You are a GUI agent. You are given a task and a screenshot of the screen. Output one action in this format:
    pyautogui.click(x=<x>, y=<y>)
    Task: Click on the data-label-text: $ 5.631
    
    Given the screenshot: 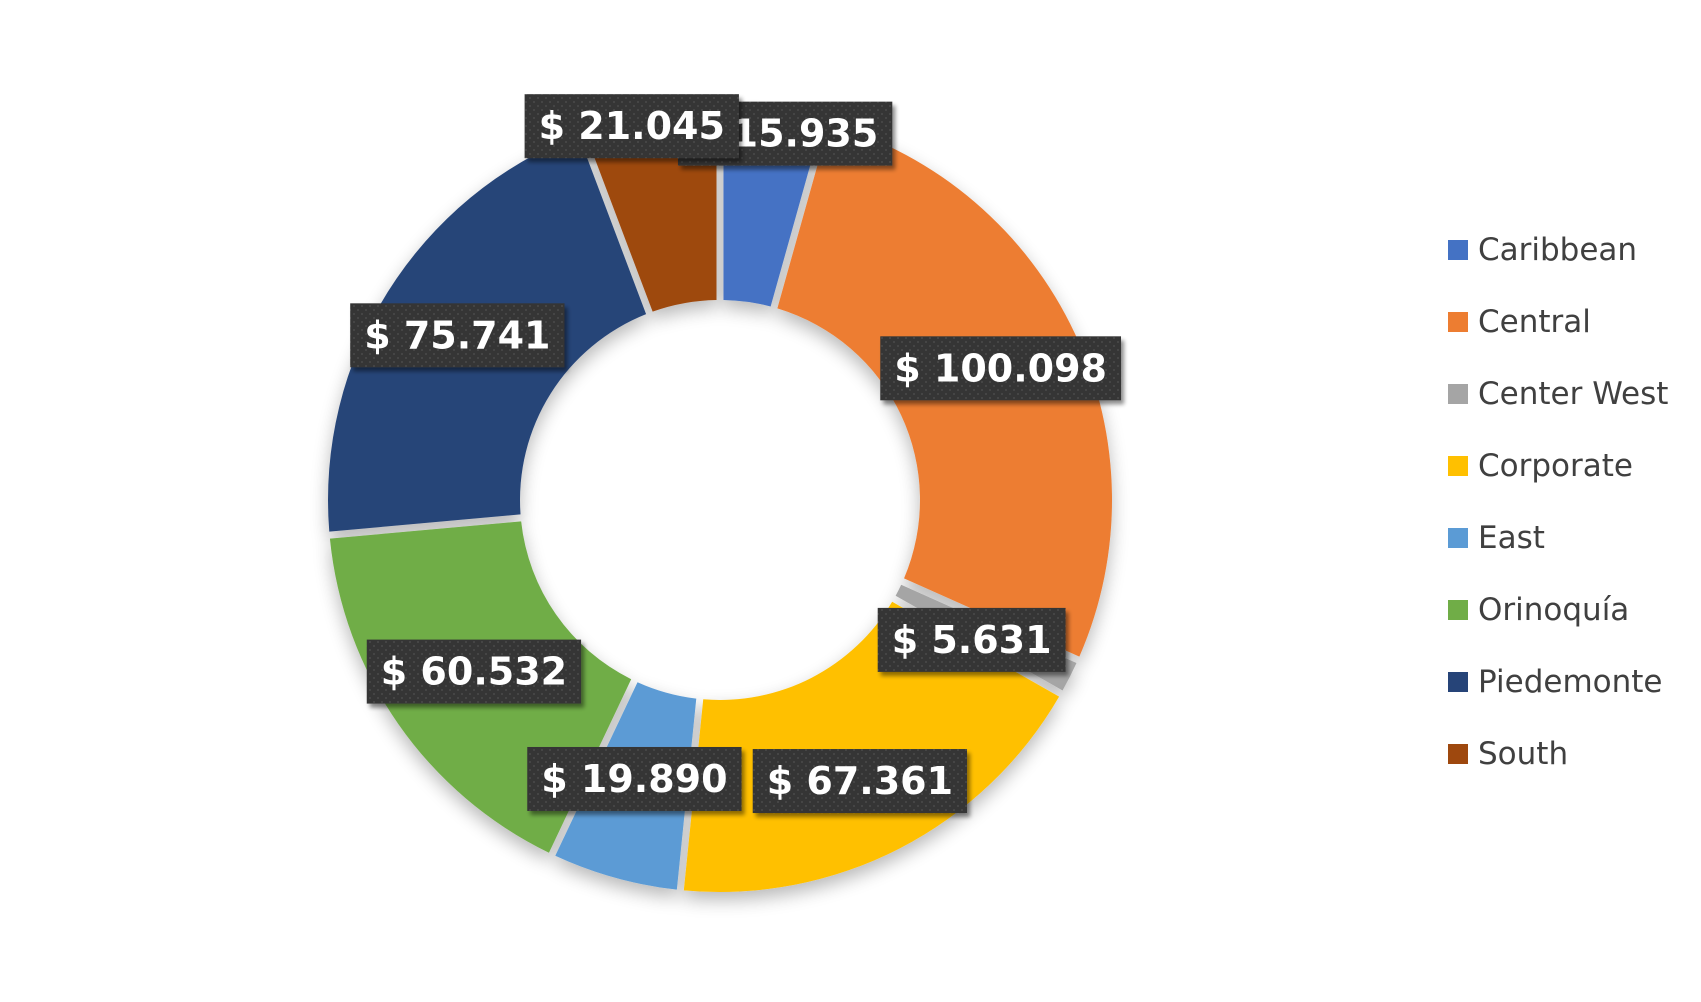 What is the action you would take?
    pyautogui.click(x=972, y=640)
    